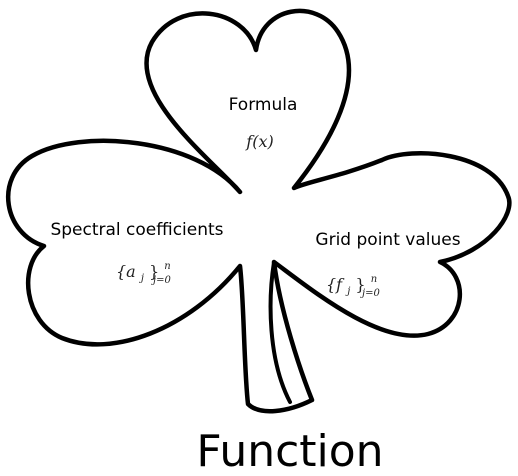 The width and height of the screenshot is (518, 476). What do you see at coordinates (259, 141) in the screenshot?
I see `top-leaf-formula: f(x)` at bounding box center [259, 141].